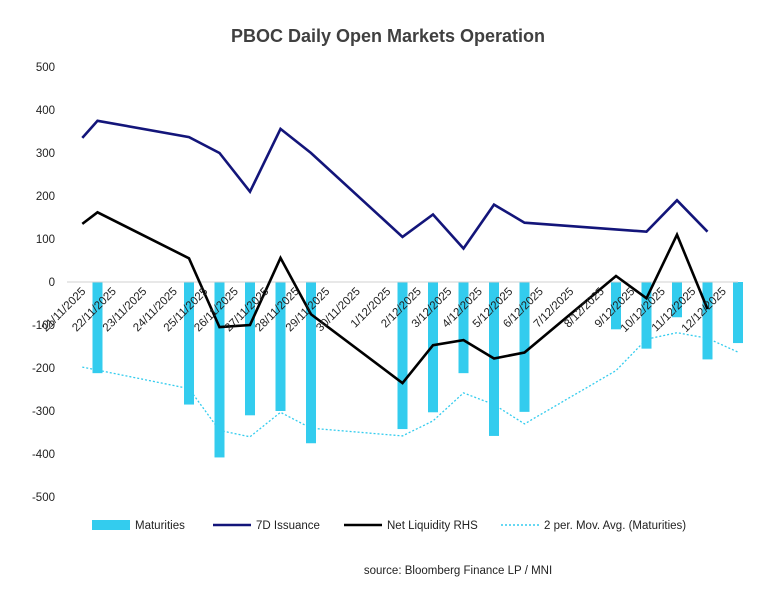  Describe the element at coordinates (288, 526) in the screenshot. I see `legend-label: 7D Issuance` at that location.